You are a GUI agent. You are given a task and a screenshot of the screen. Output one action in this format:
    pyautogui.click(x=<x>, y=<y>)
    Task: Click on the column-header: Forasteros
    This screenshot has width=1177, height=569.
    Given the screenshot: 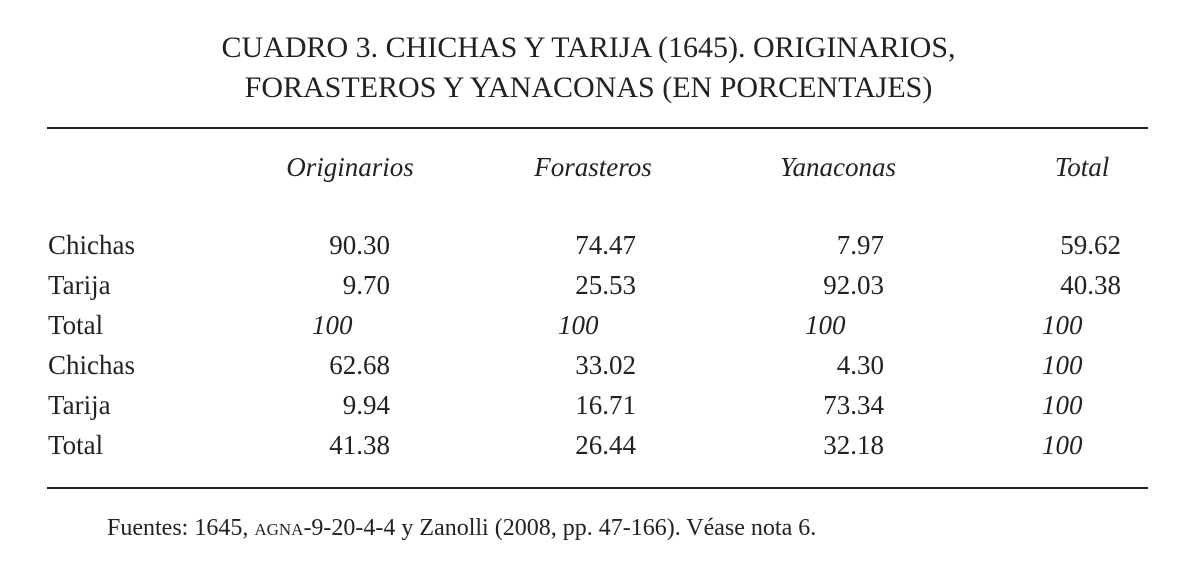 What is the action you would take?
    pyautogui.click(x=593, y=167)
    